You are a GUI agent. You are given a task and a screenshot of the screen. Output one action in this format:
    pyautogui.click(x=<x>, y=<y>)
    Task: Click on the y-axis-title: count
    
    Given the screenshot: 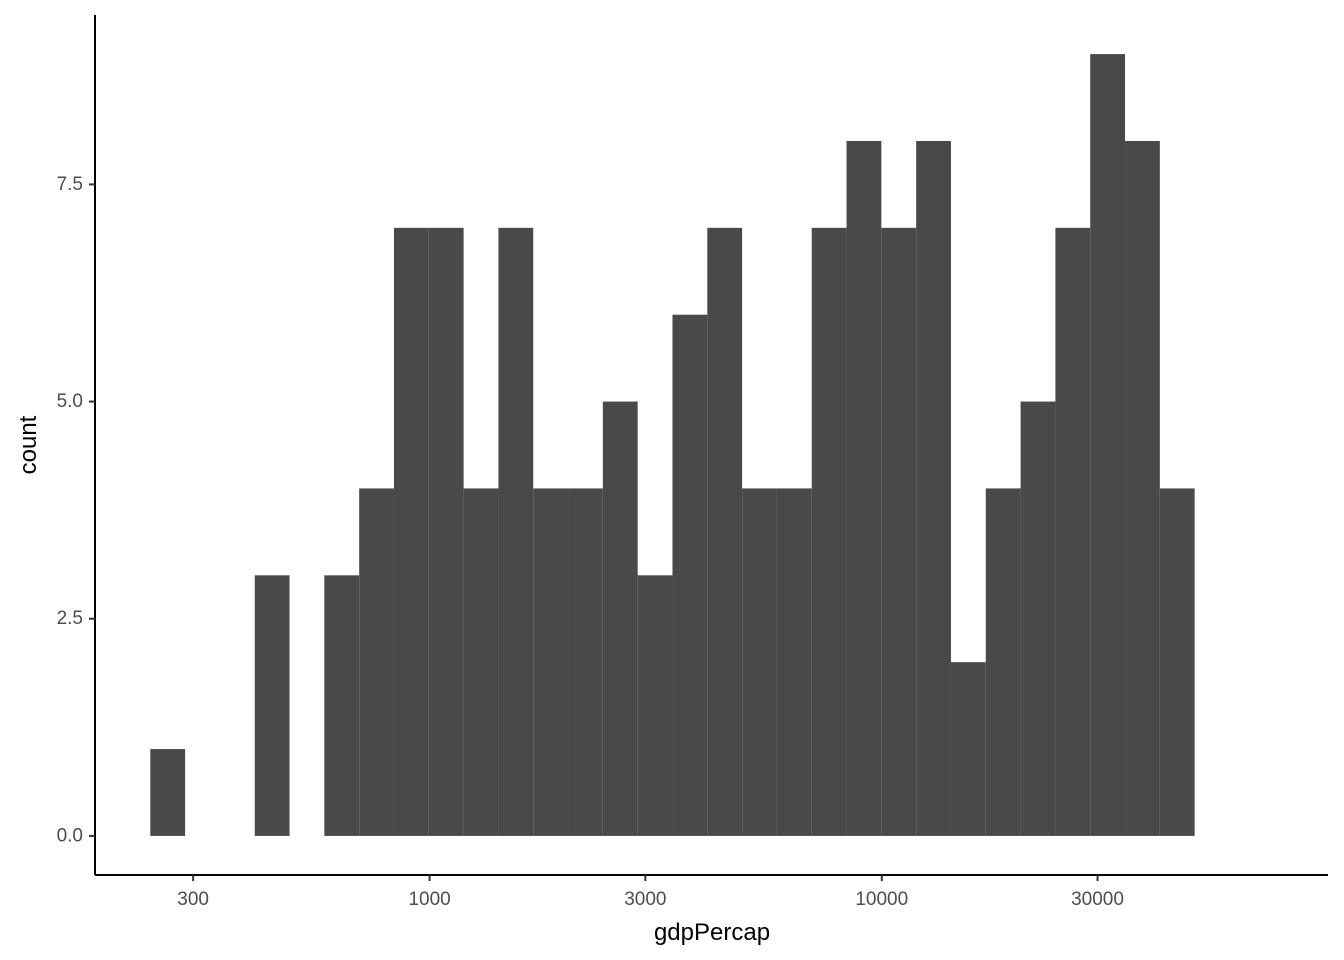 What is the action you would take?
    pyautogui.click(x=28, y=444)
    